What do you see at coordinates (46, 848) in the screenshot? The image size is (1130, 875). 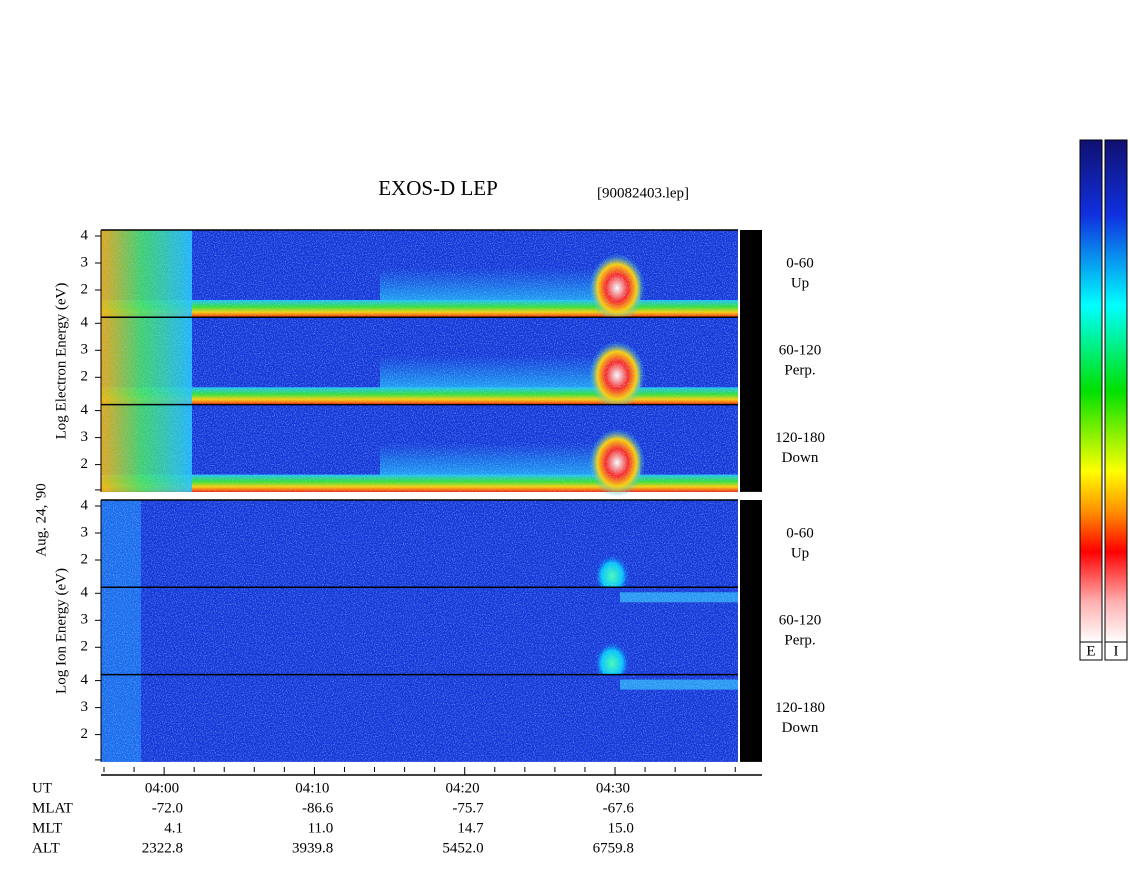 I see `row-label: ALT` at bounding box center [46, 848].